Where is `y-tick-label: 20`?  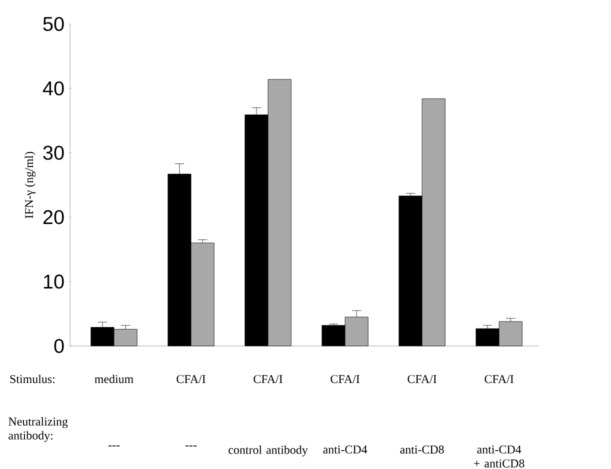
y-tick-label: 20 is located at coordinates (53, 217).